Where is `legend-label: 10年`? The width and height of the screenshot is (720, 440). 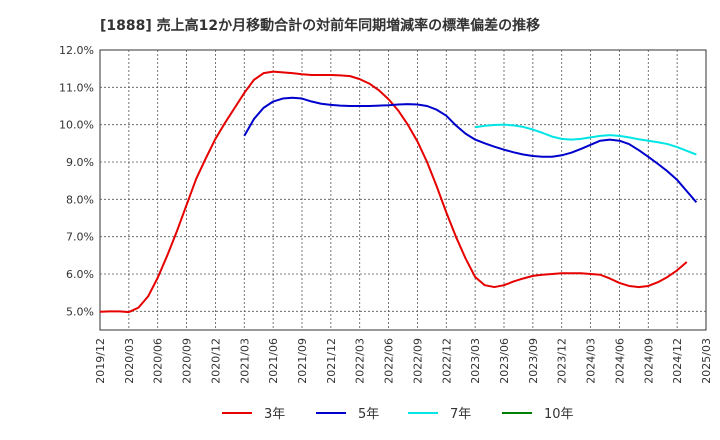
legend-label: 10年 is located at coordinates (559, 414).